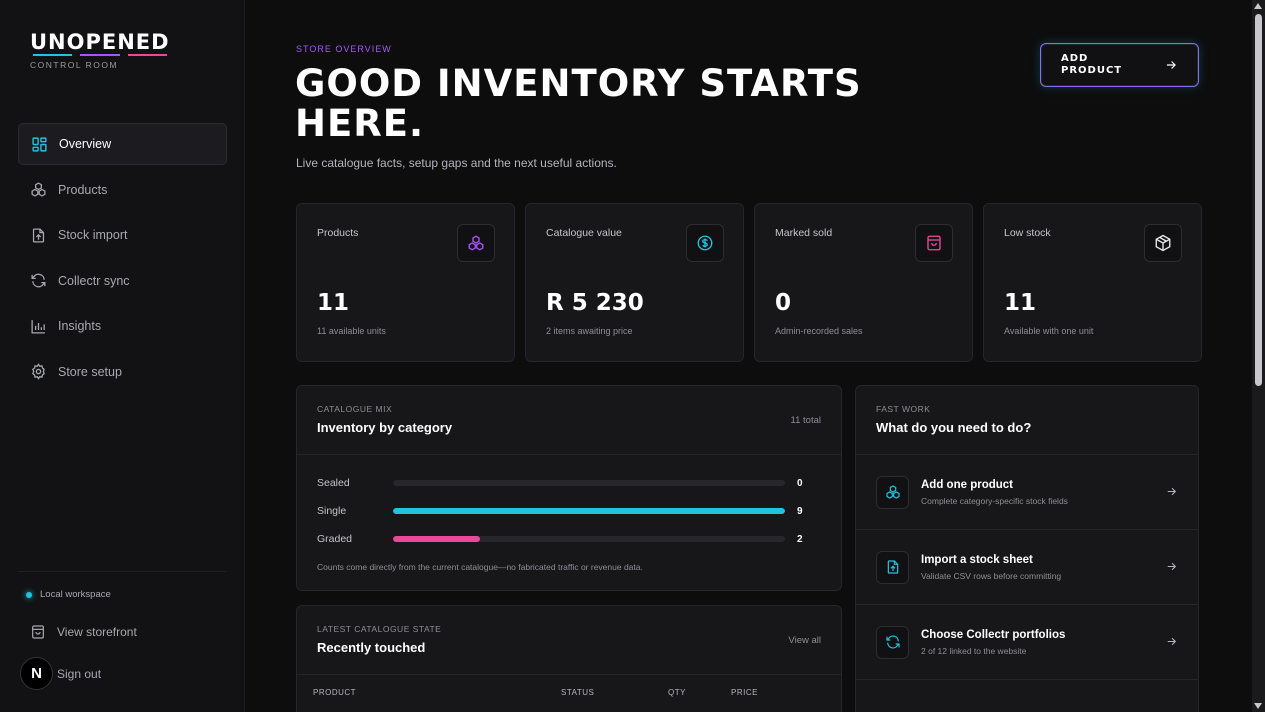 The image size is (1265, 712). What do you see at coordinates (1049, 331) in the screenshot?
I see `stat-subtext: Available with one unit` at bounding box center [1049, 331].